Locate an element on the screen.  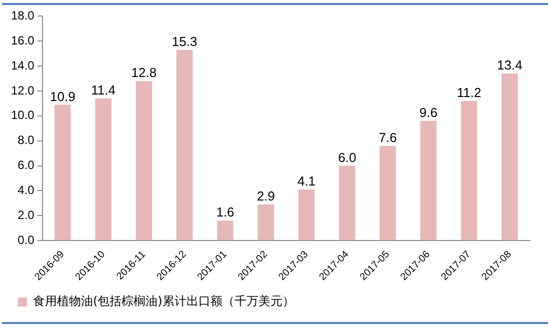
data-label: 10.9 is located at coordinates (63, 96).